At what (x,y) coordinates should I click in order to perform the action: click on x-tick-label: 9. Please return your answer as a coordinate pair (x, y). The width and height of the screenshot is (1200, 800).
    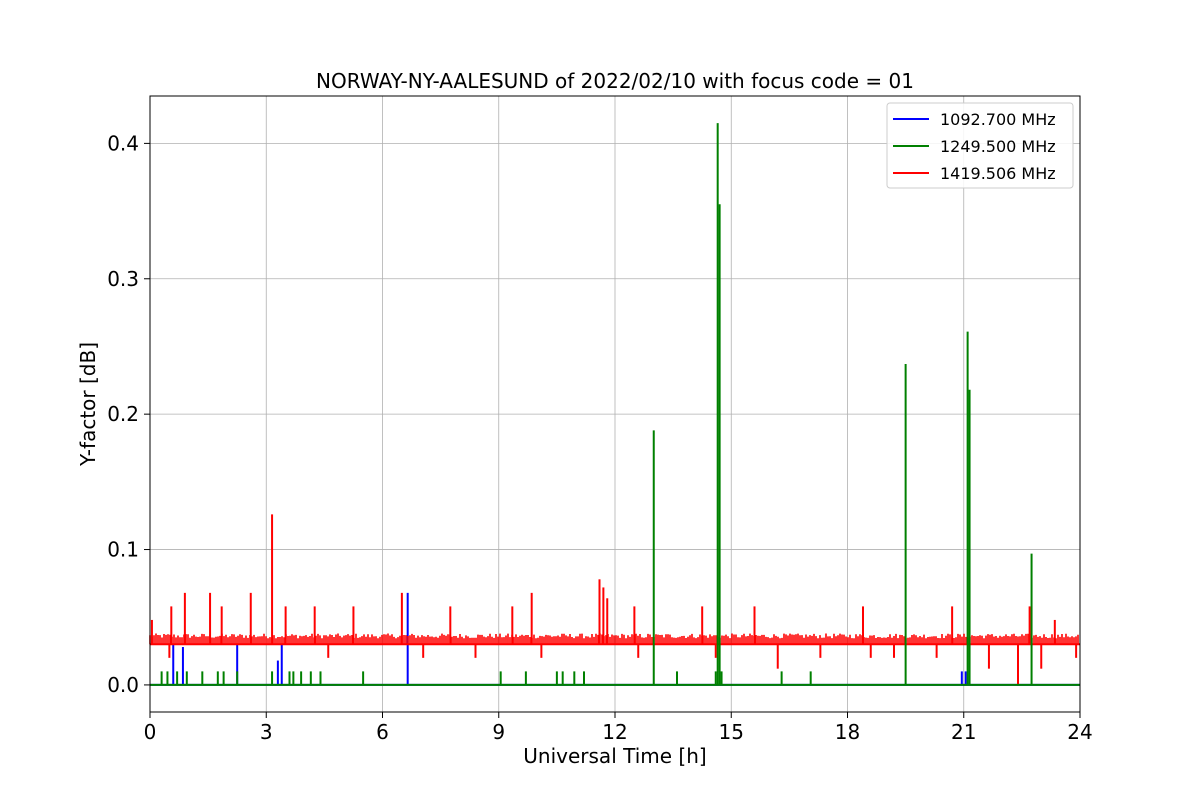
    Looking at the image, I should click on (498, 732).